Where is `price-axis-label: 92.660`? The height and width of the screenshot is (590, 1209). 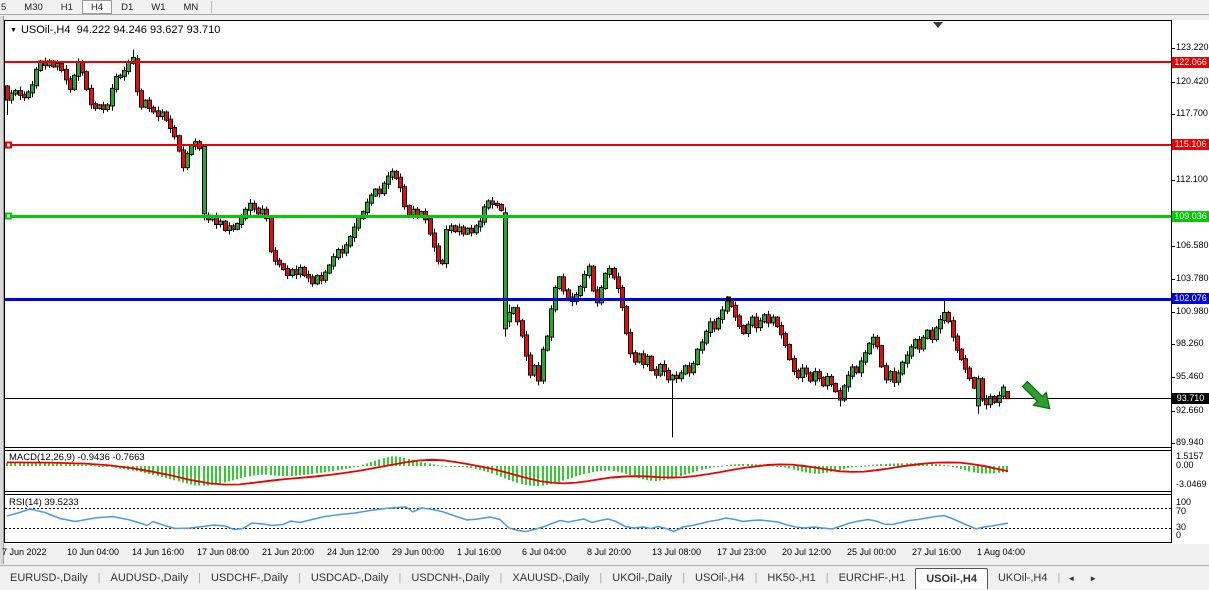
price-axis-label: 92.660 is located at coordinates (1190, 409).